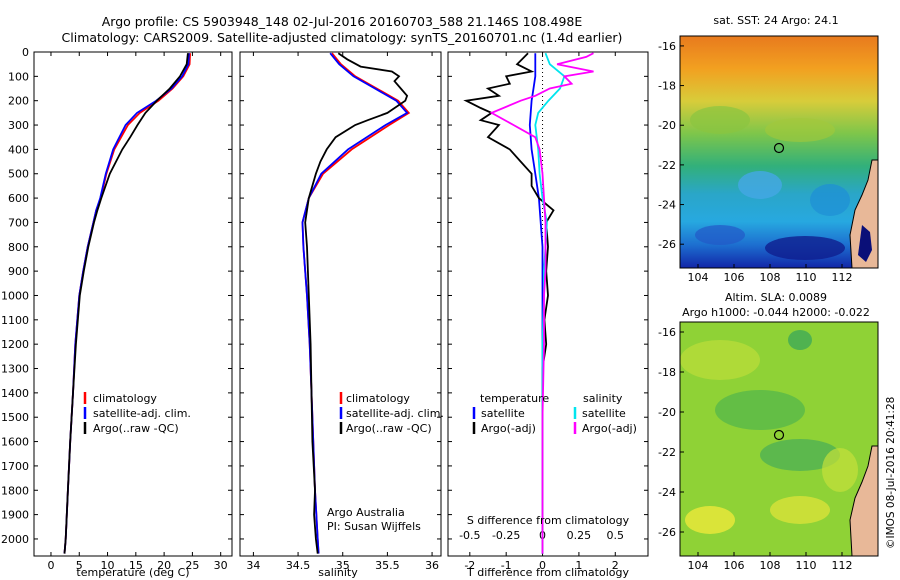 This screenshot has height=580, width=900. Describe the element at coordinates (79, 565) in the screenshot. I see `x-tick-label: 5` at that location.